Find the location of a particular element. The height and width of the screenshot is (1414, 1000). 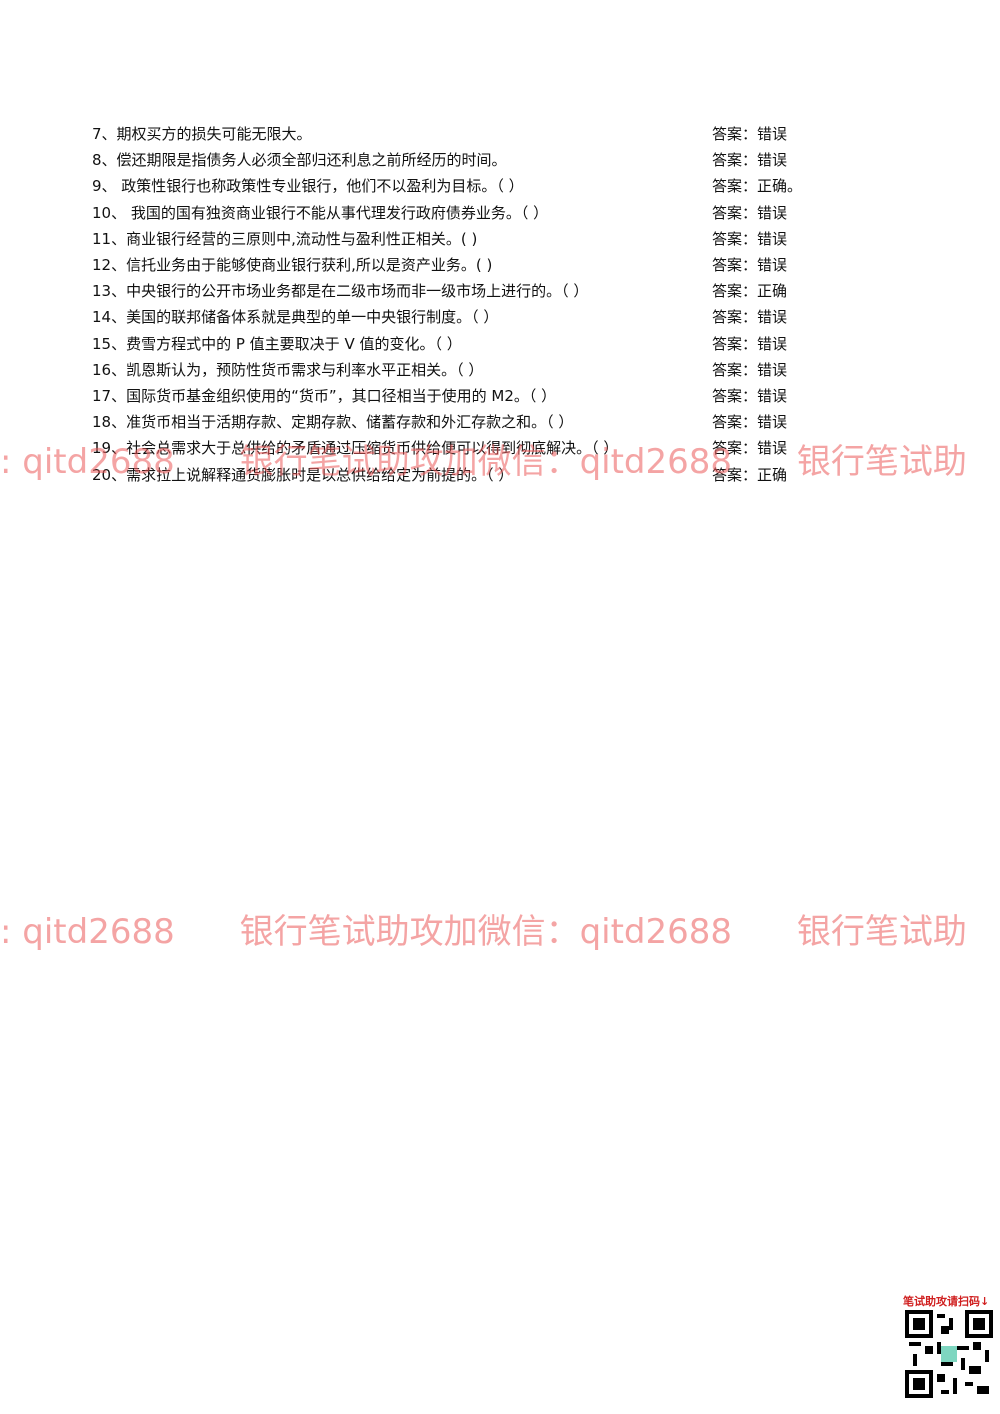

watermark: : qitd2688 银行笔试助攻加微信：qitd2688 银行笔试助 is located at coordinates (483, 932).